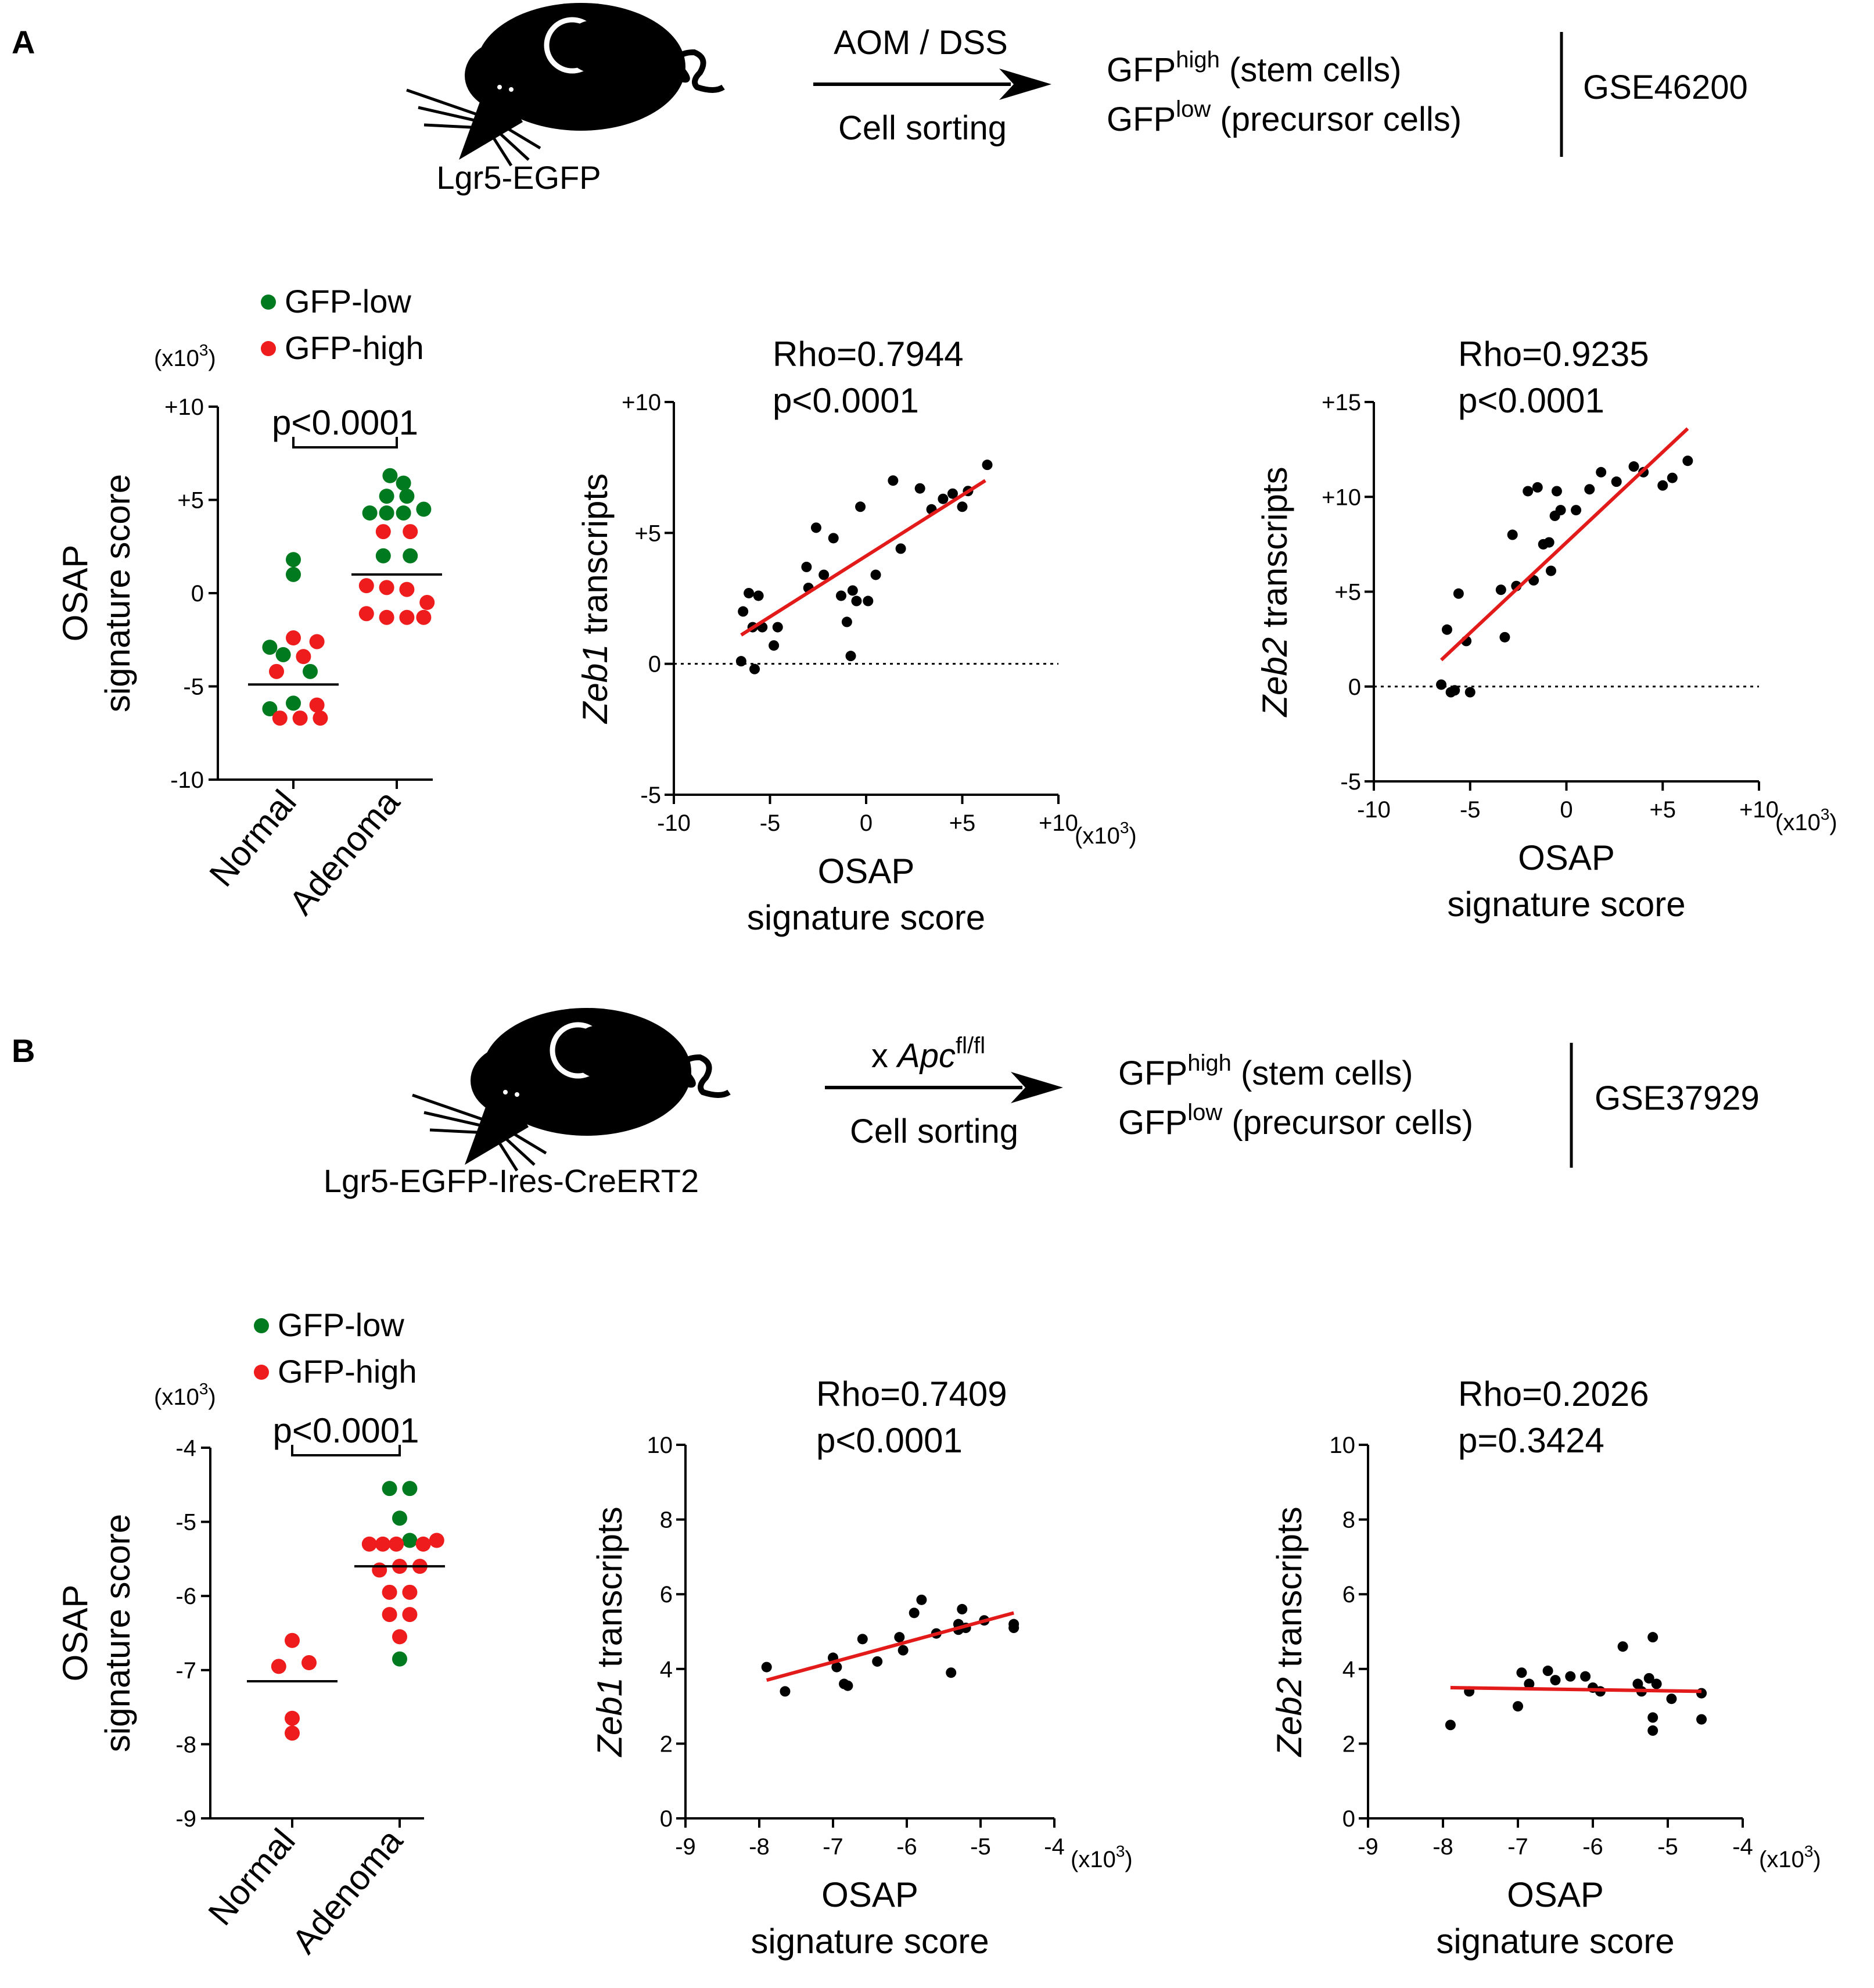 This screenshot has width=1874, height=1988. I want to click on x-tick-label: +5, so click(1662, 810).